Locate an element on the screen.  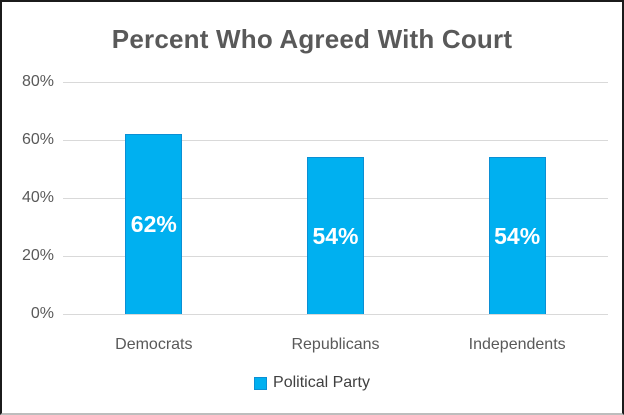
y-tick-label-20%: 20% is located at coordinates (37, 255).